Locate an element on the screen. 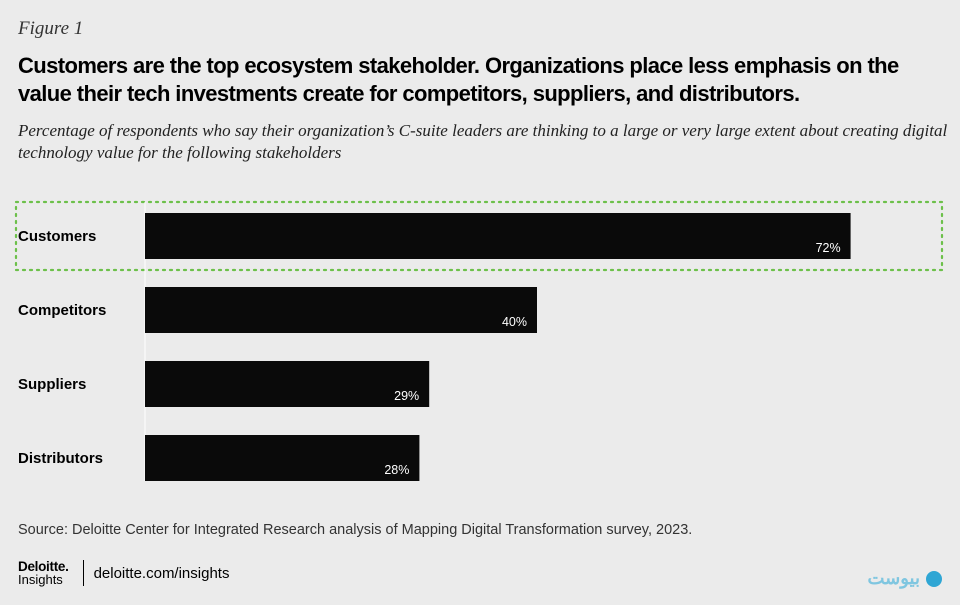 The image size is (960, 605). logo-sub: Insights is located at coordinates (40, 579).